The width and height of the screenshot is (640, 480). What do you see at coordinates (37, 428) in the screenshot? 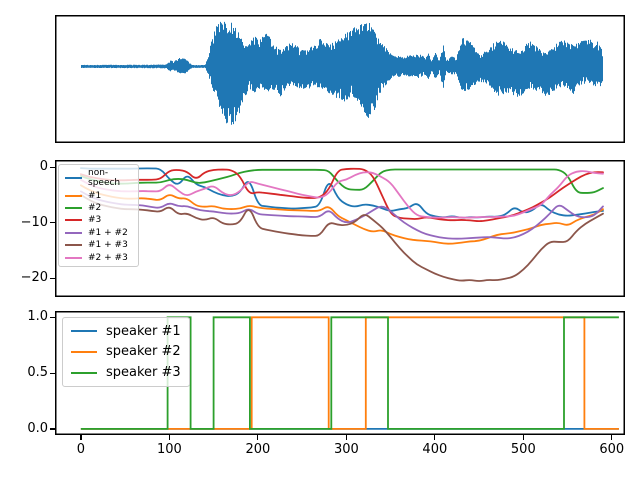
I see `y-tick-label: 0.0` at bounding box center [37, 428].